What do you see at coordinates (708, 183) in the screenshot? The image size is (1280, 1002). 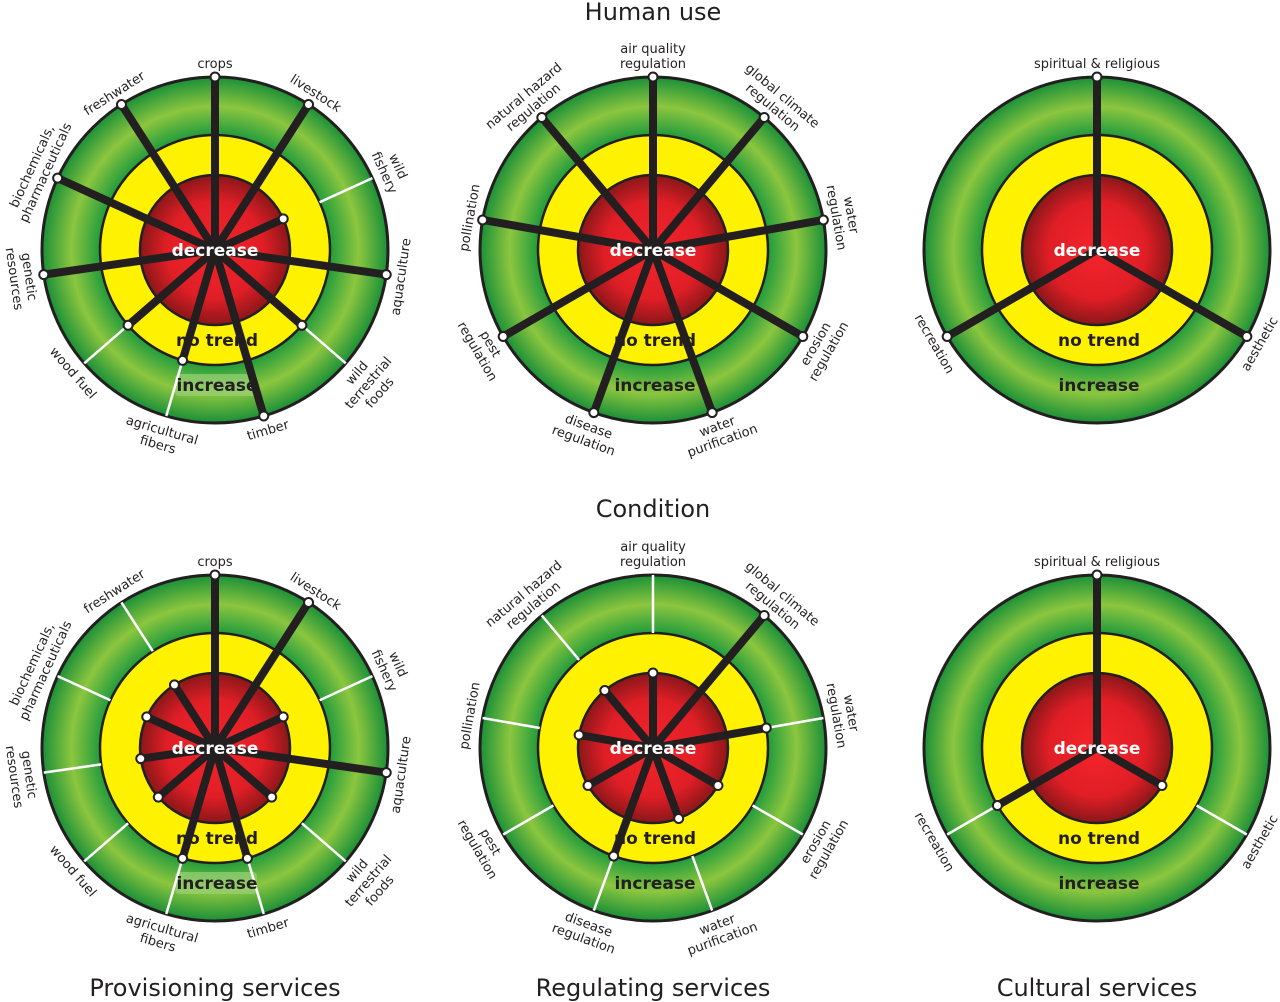 I see `trend-spoke-global-climate-regulation` at bounding box center [708, 183].